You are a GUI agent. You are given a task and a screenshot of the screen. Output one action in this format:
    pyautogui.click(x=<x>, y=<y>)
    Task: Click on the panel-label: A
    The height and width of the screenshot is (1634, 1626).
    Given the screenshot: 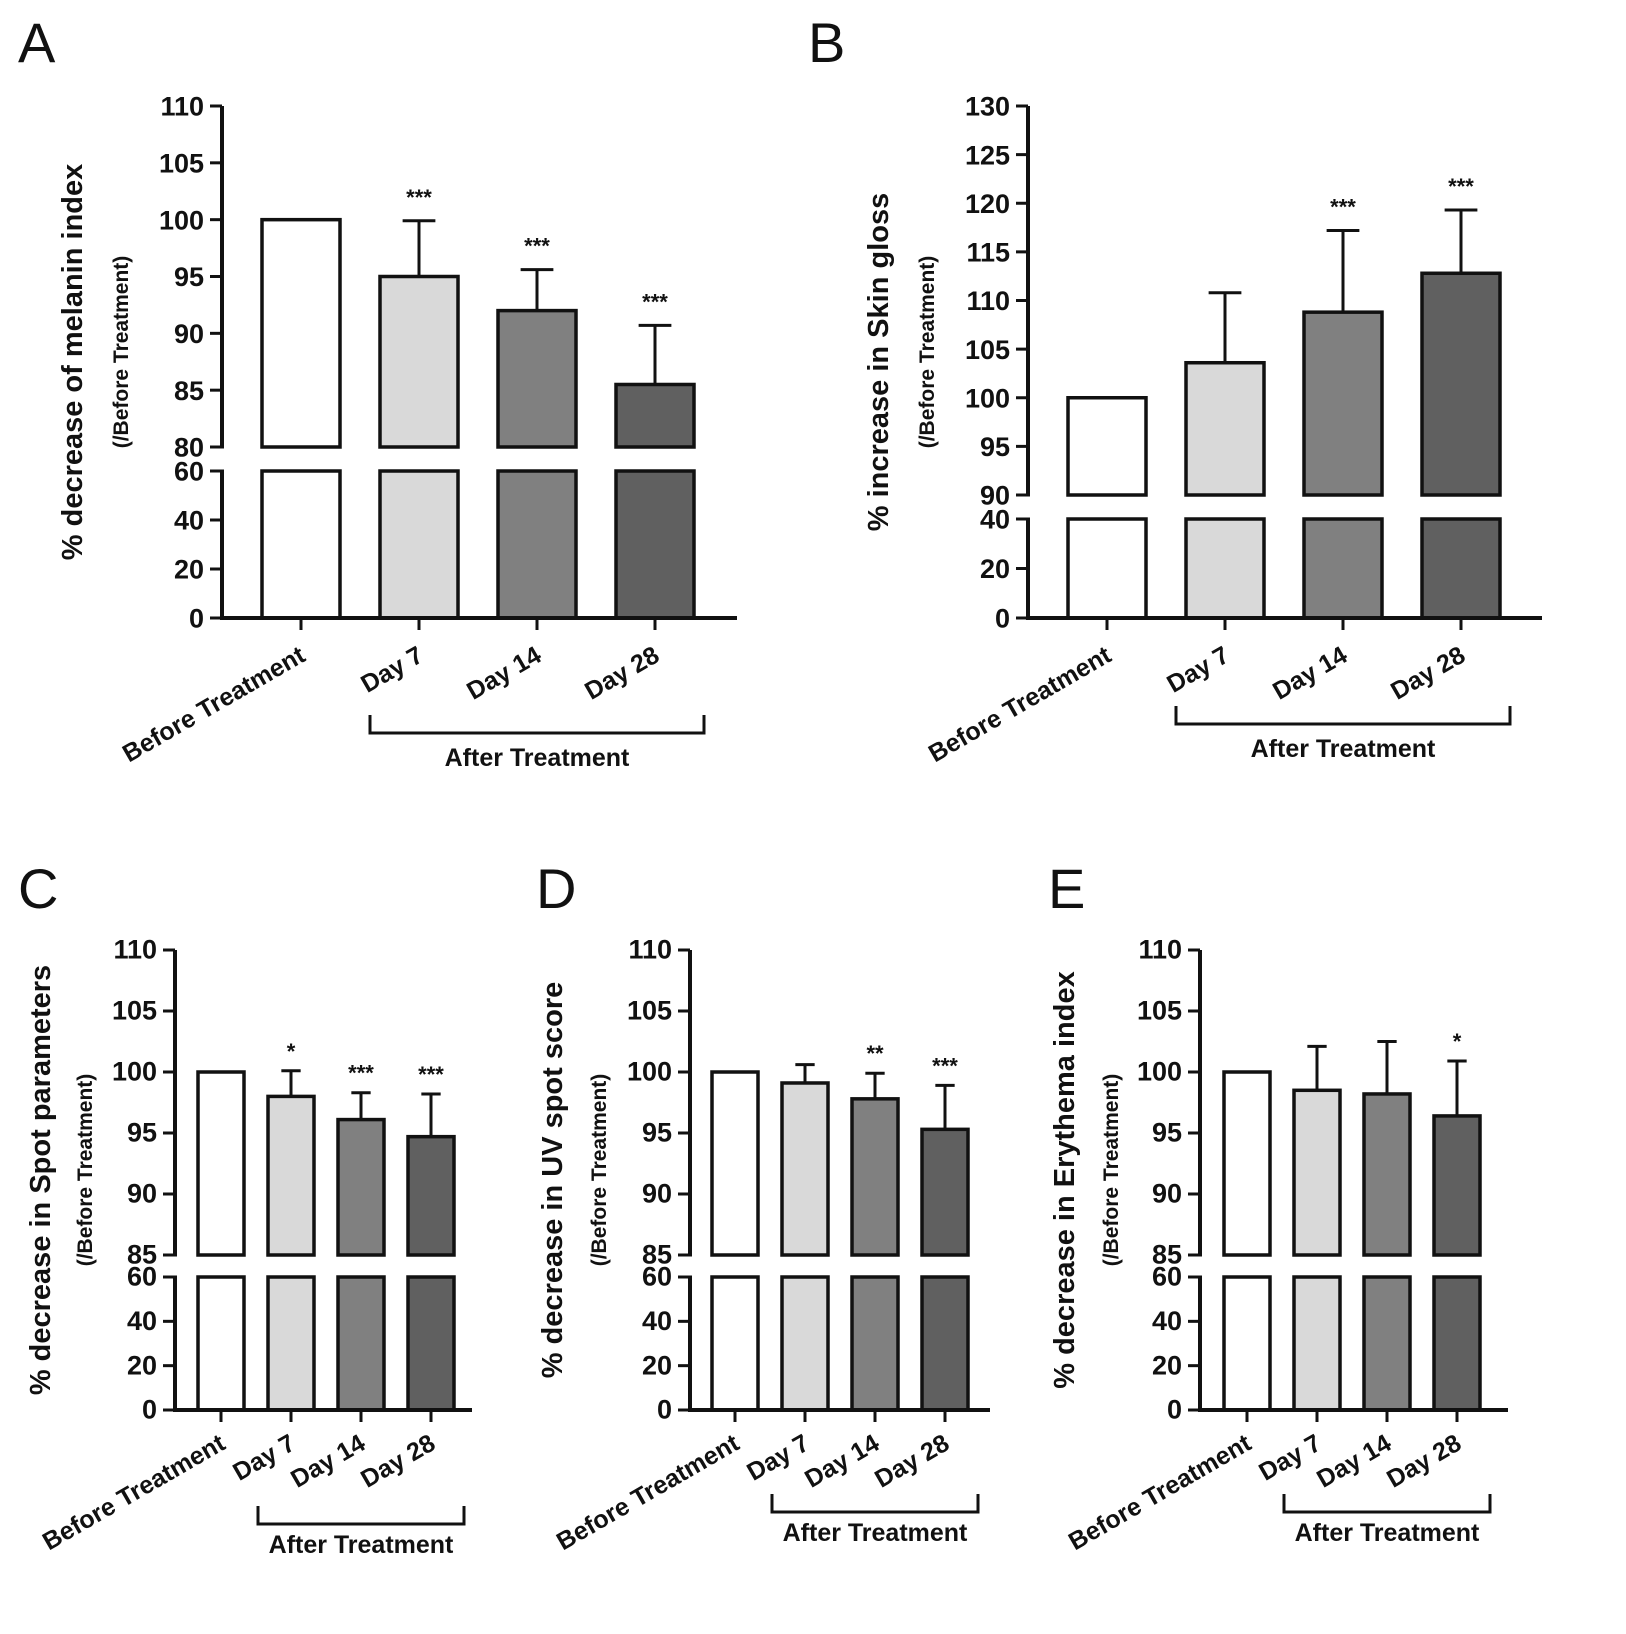 What is the action you would take?
    pyautogui.click(x=37, y=42)
    